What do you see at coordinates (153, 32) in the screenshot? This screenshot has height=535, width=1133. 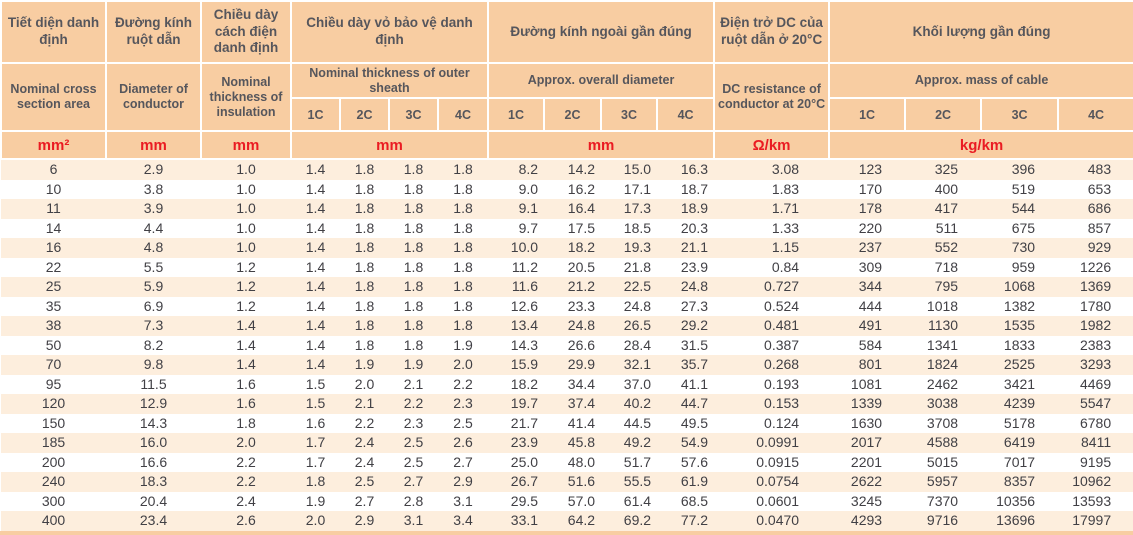 I see `header-conductor-diameter-vn: Đường kính ruột dẫn` at bounding box center [153, 32].